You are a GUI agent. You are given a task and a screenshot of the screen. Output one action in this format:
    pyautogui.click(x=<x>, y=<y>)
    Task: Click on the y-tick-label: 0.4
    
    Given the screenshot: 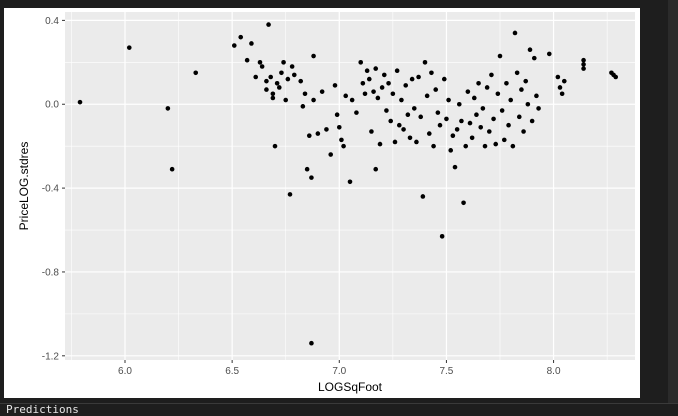 What is the action you would take?
    pyautogui.click(x=52, y=21)
    